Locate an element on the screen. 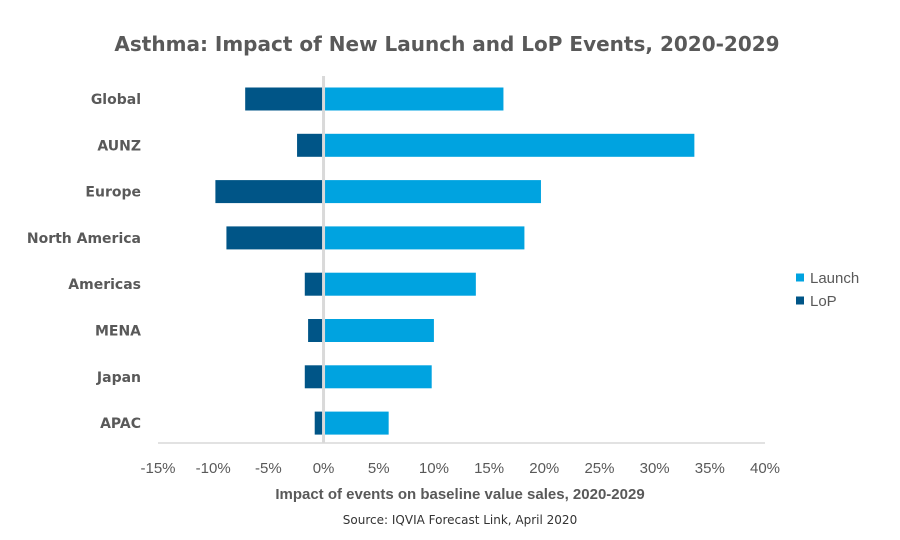 This screenshot has width=900, height=540. bar-launch-global is located at coordinates (413, 99).